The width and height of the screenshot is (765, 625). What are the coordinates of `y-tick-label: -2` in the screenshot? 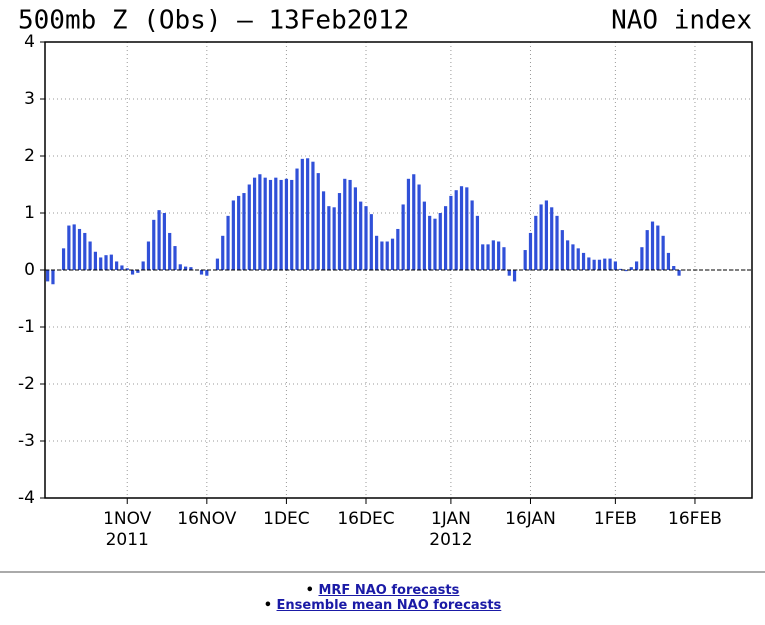 It's located at (26, 384).